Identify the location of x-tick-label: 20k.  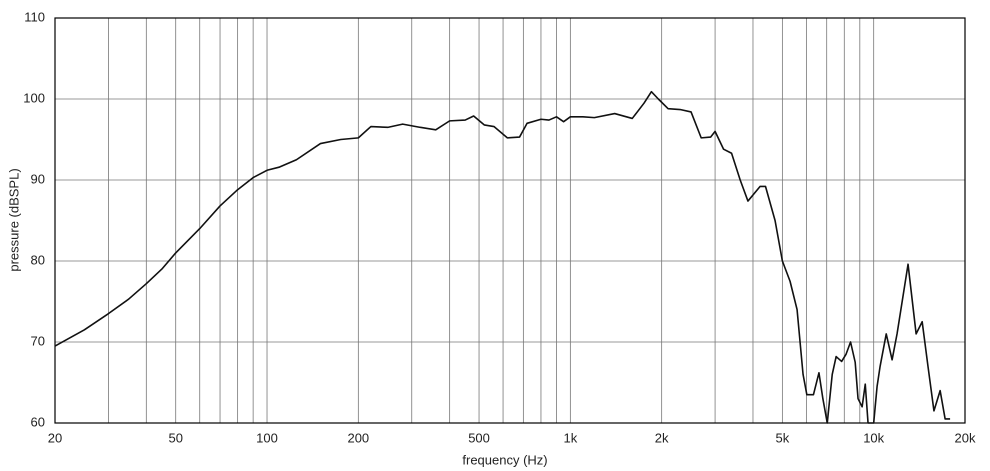
(965, 437).